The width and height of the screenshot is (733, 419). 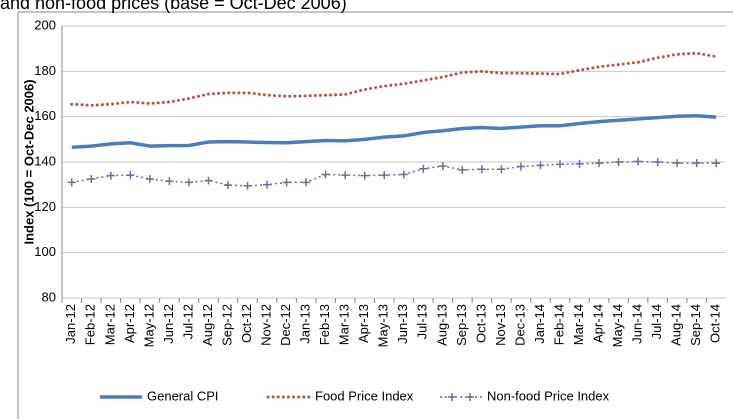 I want to click on x-tick-label: Jan-14, so click(x=539, y=324).